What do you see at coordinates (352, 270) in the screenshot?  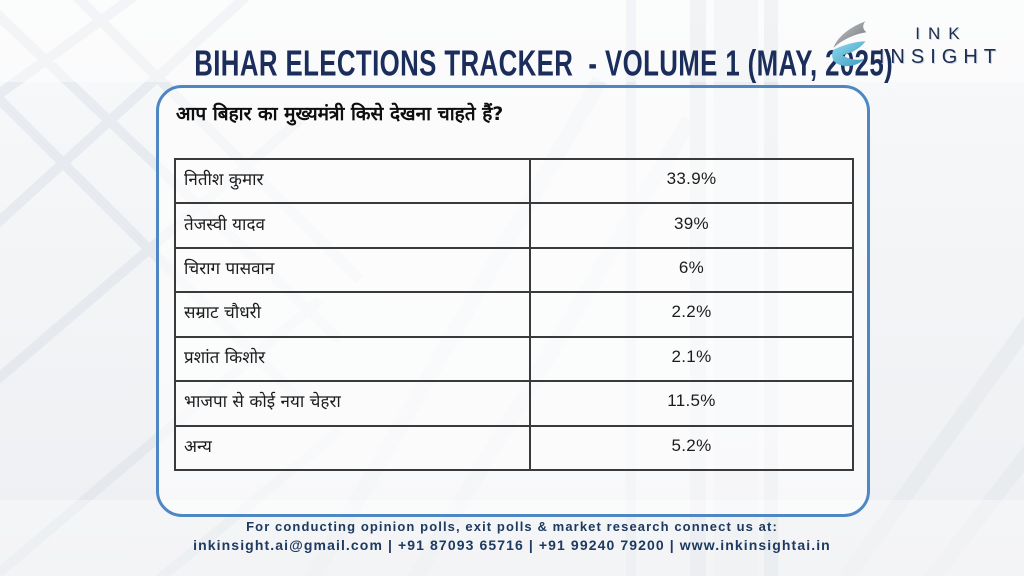 I see `candidate-name: चिराग पासवान` at bounding box center [352, 270].